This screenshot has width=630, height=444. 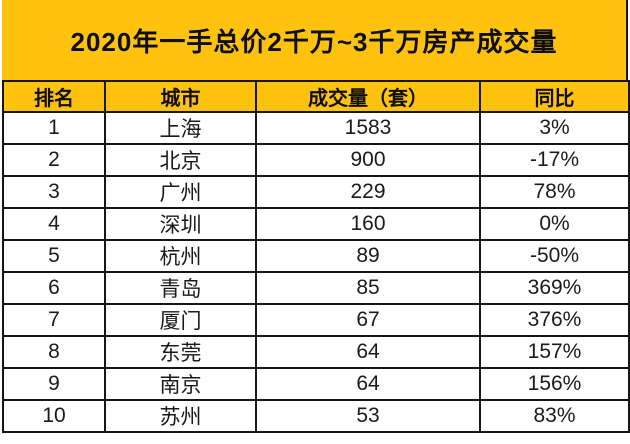 I want to click on yoy-cell: 78%, so click(x=554, y=192).